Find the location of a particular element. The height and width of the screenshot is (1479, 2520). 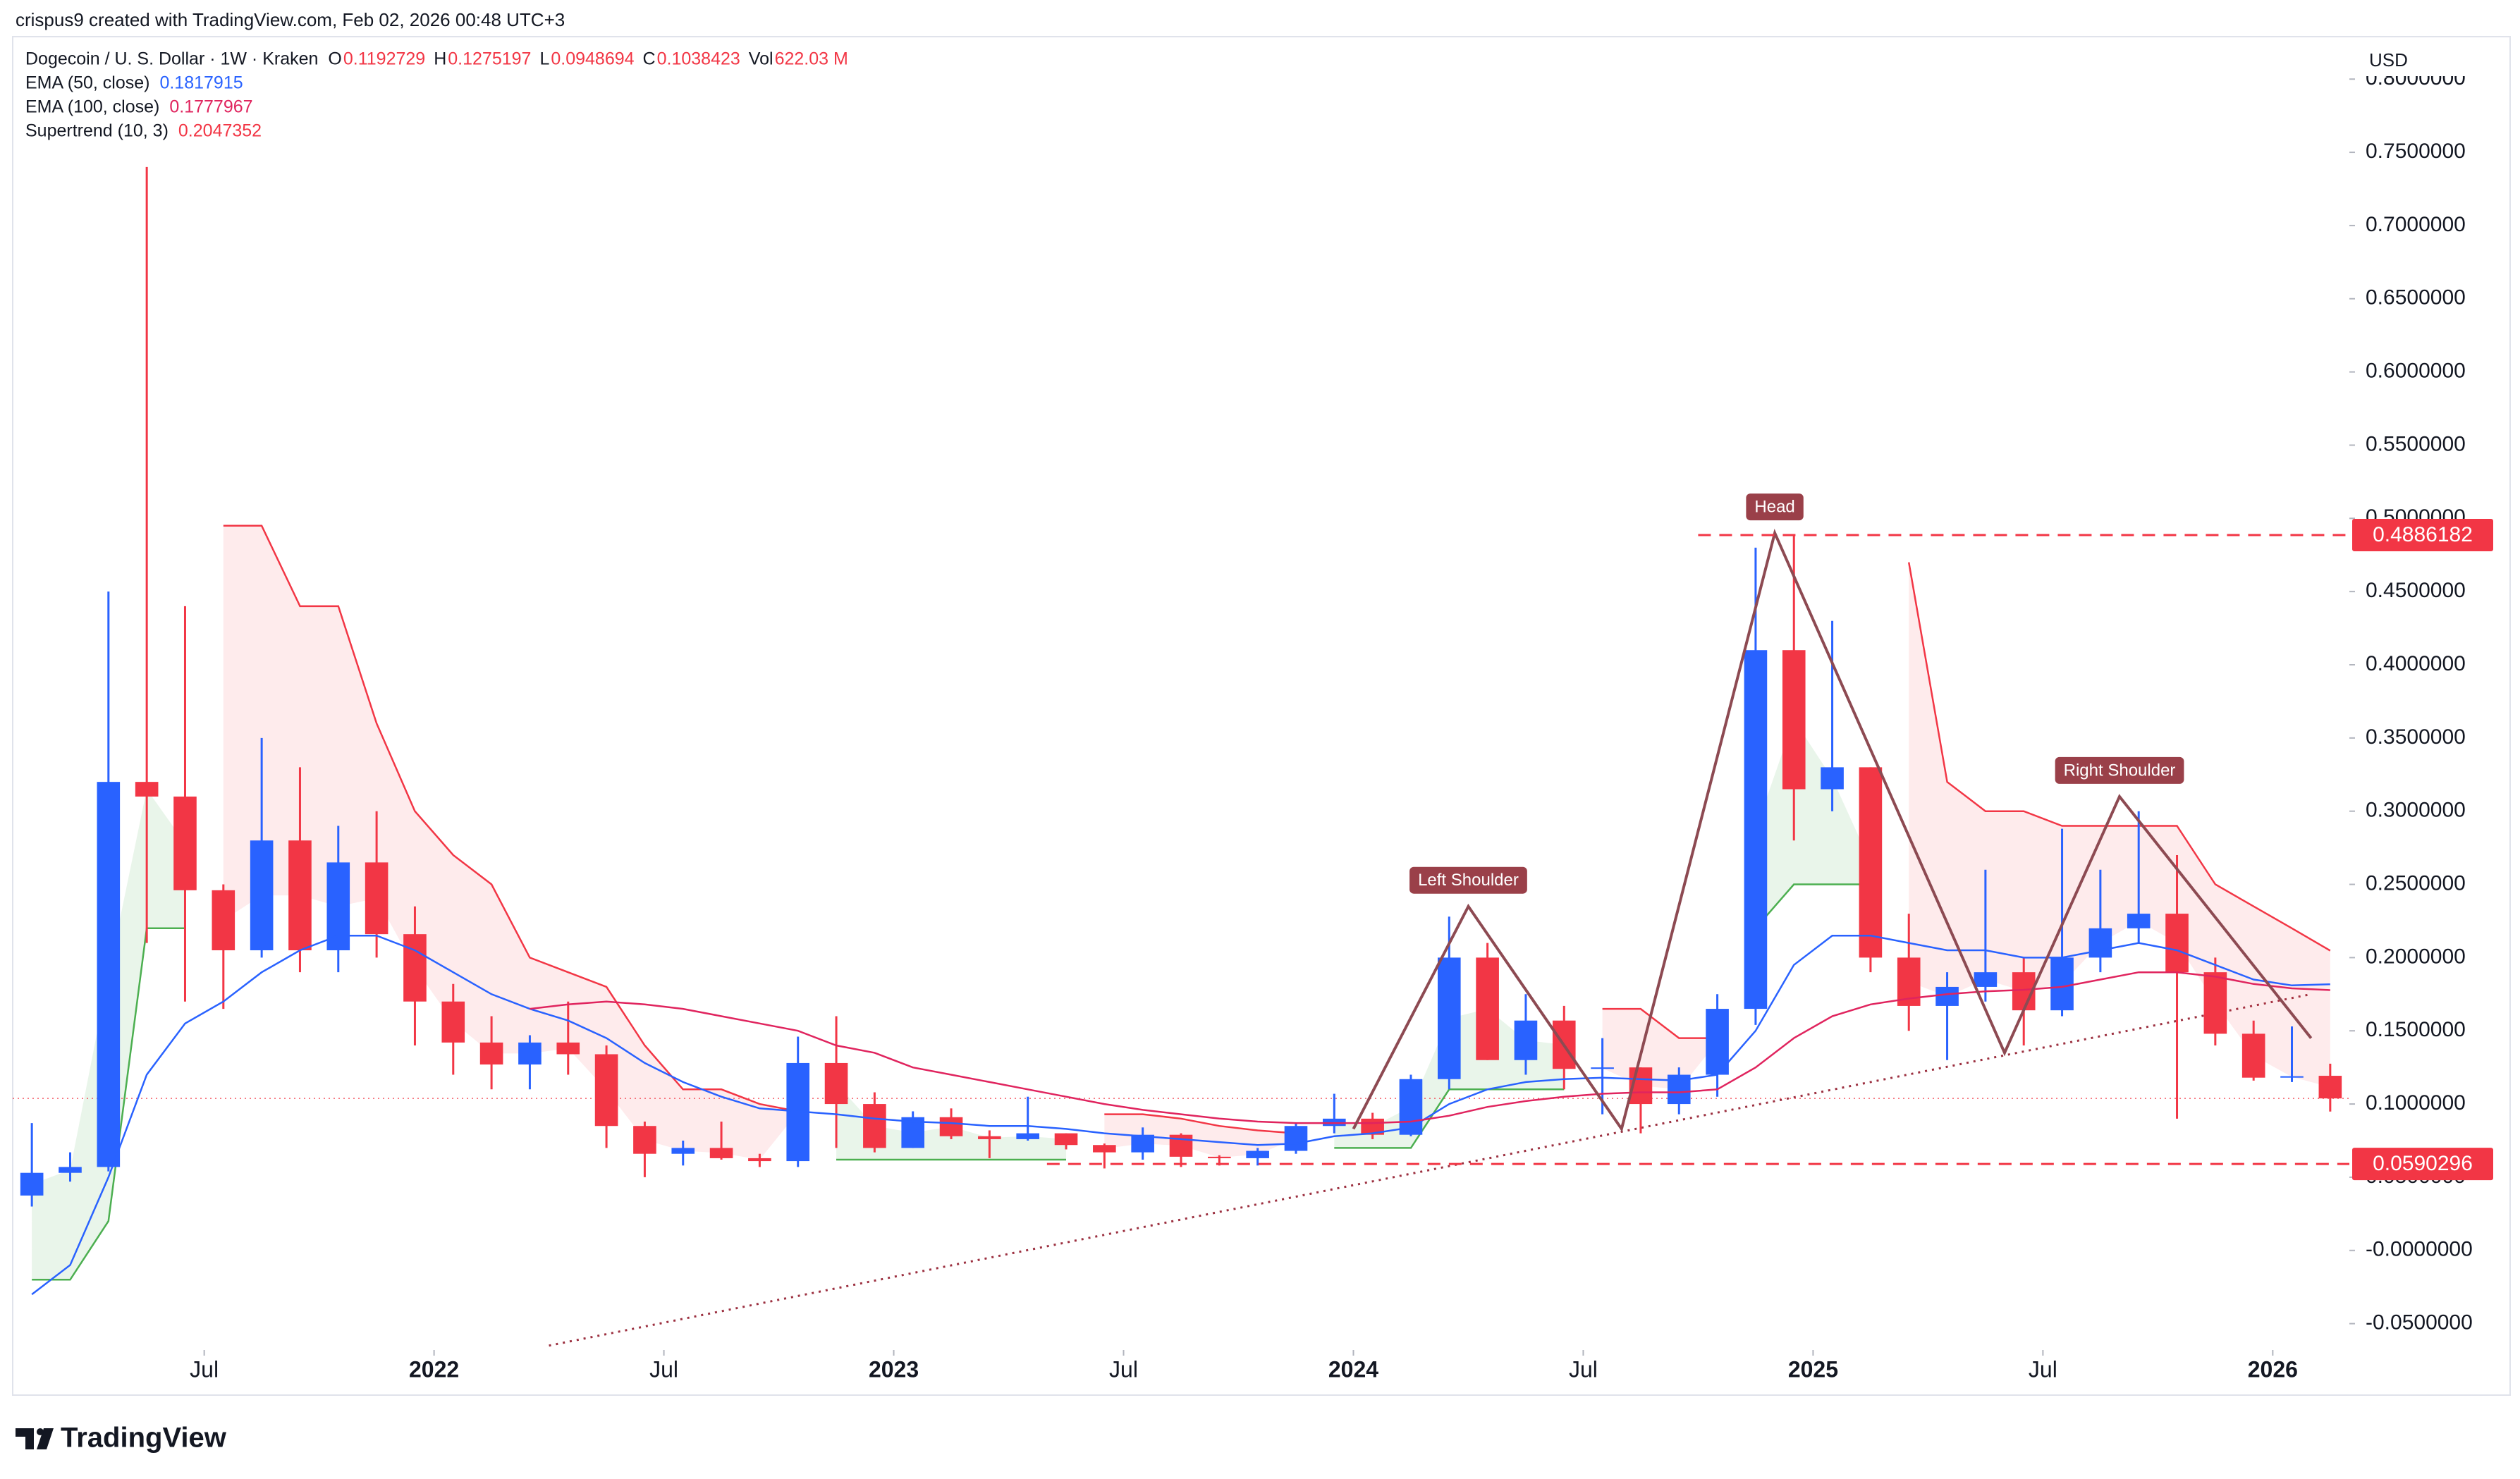

legend-indicator-value: 0.1777967 is located at coordinates (210, 107).